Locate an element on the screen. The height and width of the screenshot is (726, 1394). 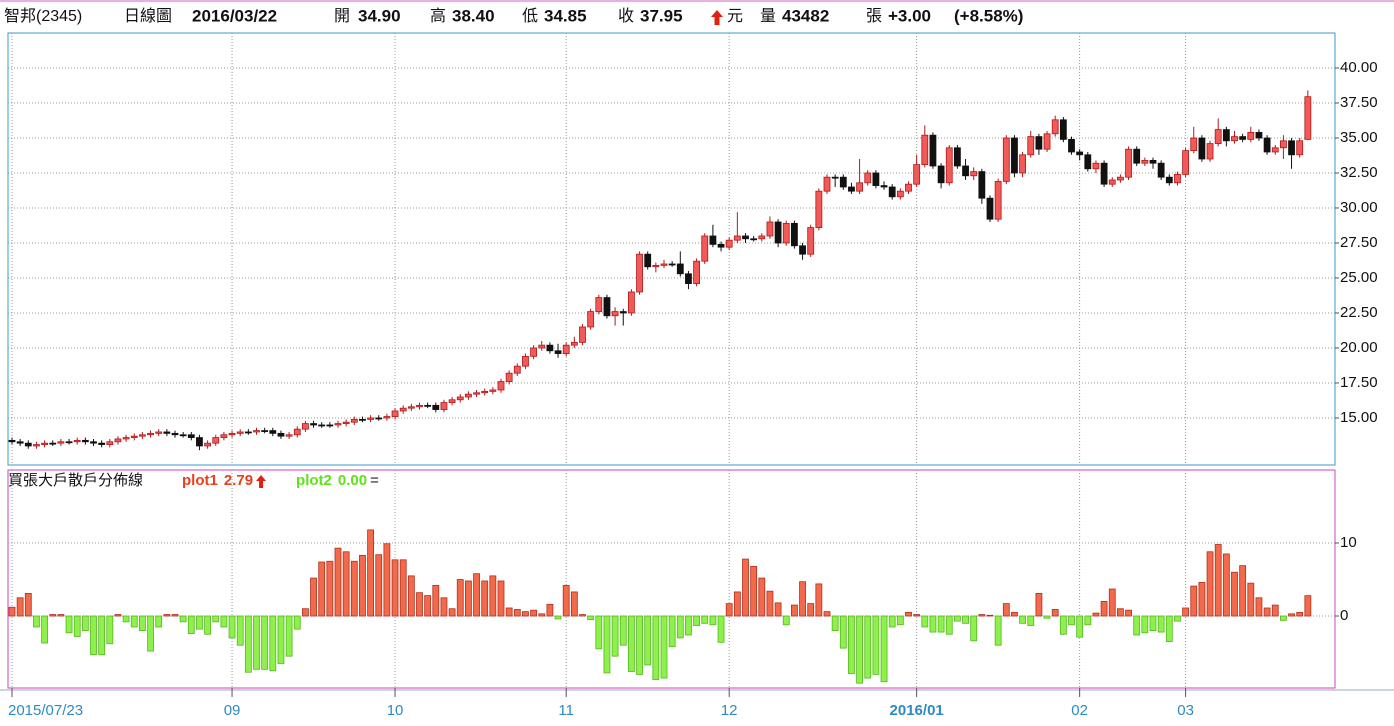
date: 2016/03/22 is located at coordinates (234, 15).